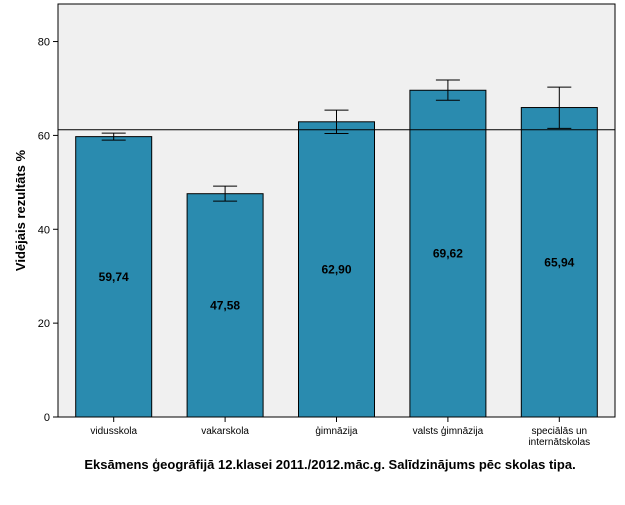  What do you see at coordinates (559, 262) in the screenshot?
I see `bar-value-label: 65,94` at bounding box center [559, 262].